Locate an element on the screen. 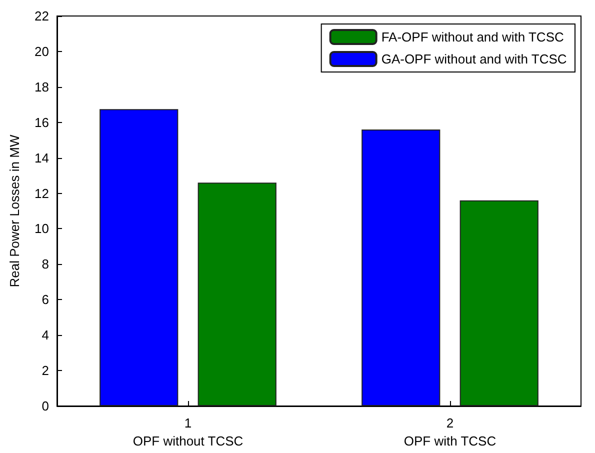  y-tick-label: 2 is located at coordinates (45, 370).